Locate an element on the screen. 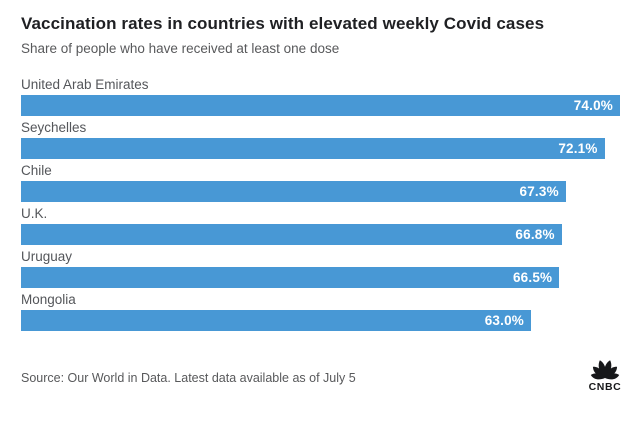  value-label: 66.5% is located at coordinates (532, 277).